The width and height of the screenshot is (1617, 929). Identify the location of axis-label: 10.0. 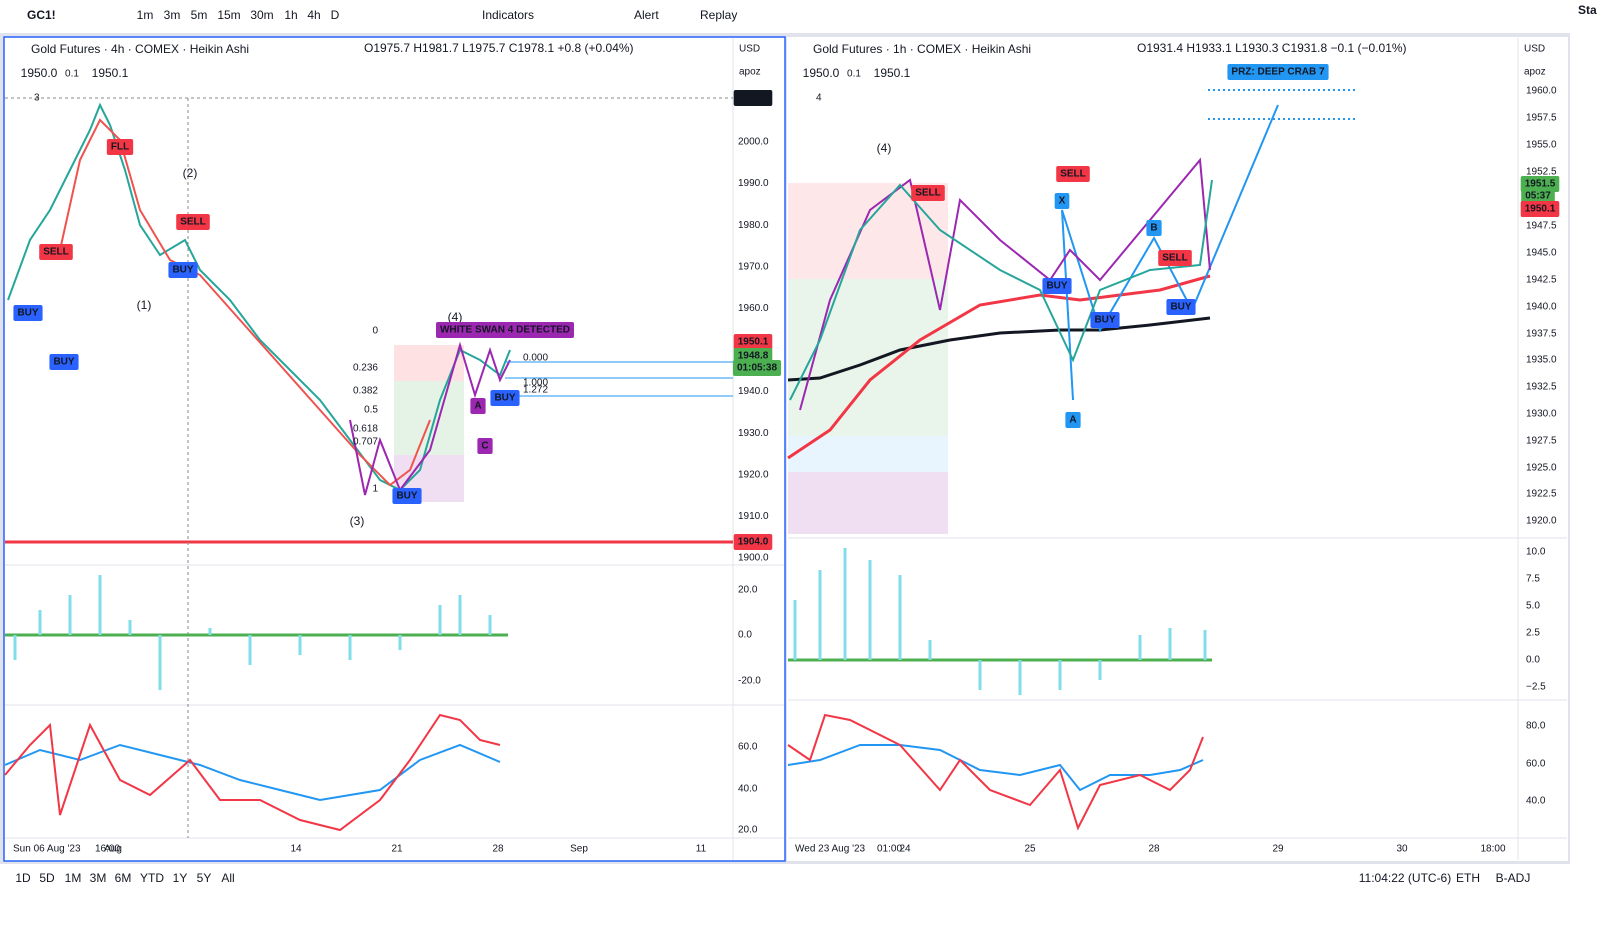
(1536, 552).